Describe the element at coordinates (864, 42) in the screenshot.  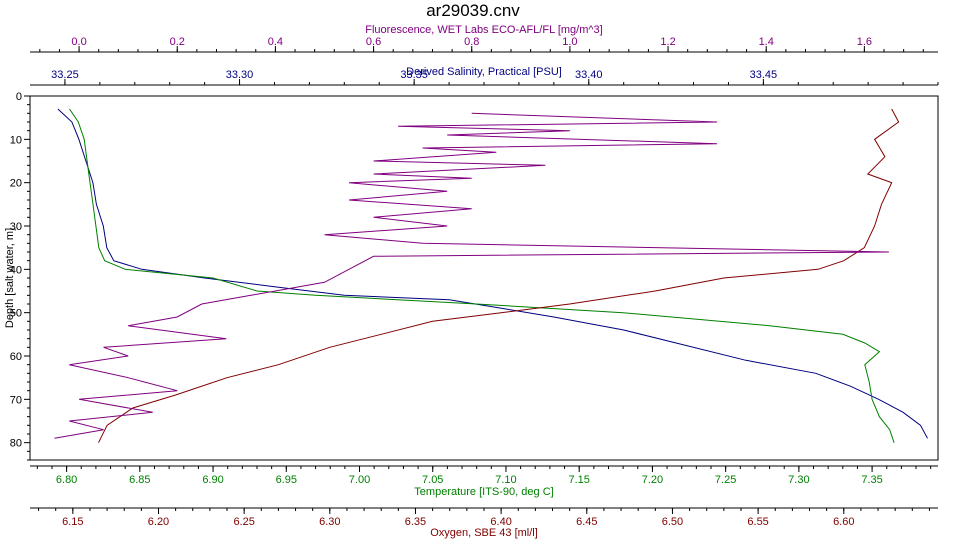
I see `fluor-tick-label: 1.6` at that location.